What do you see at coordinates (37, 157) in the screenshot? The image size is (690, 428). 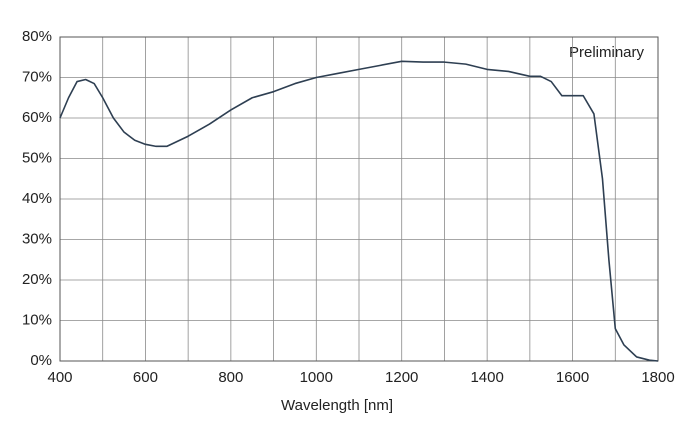 I see `y-tick-label: 50%` at bounding box center [37, 157].